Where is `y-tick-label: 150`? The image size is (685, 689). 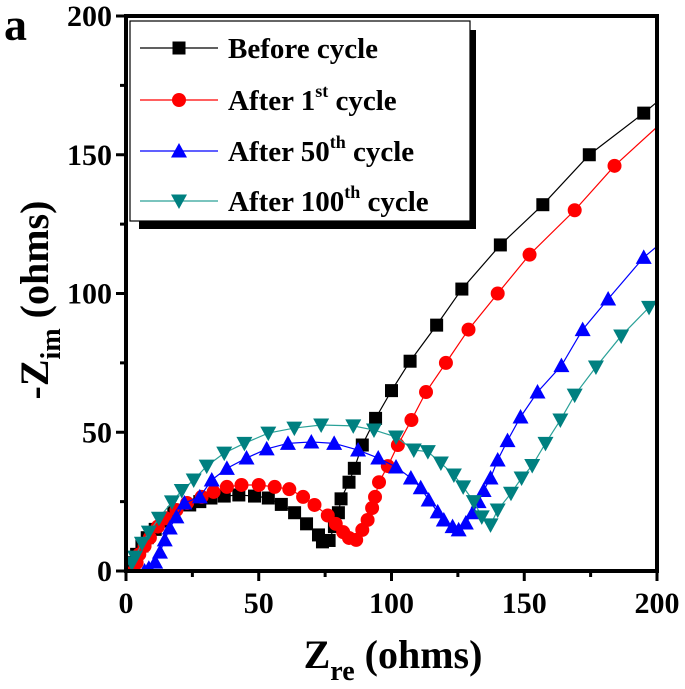
y-tick-label: 150 is located at coordinates (89, 155).